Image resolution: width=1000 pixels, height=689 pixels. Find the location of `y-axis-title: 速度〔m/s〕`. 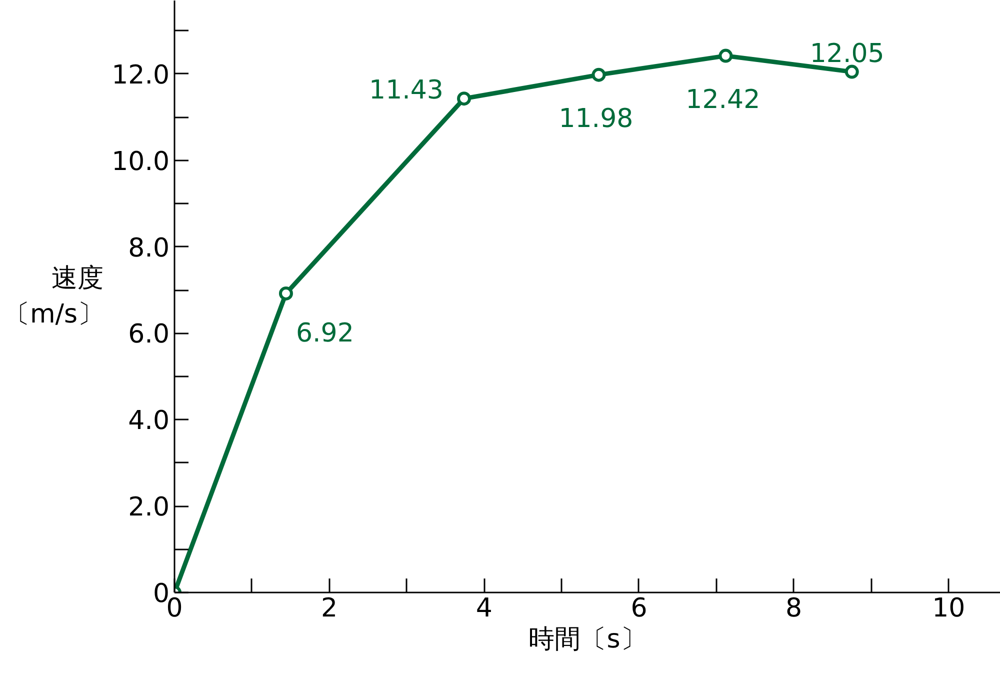

y-axis-title: 速度〔m/s〕 is located at coordinates (54, 297).